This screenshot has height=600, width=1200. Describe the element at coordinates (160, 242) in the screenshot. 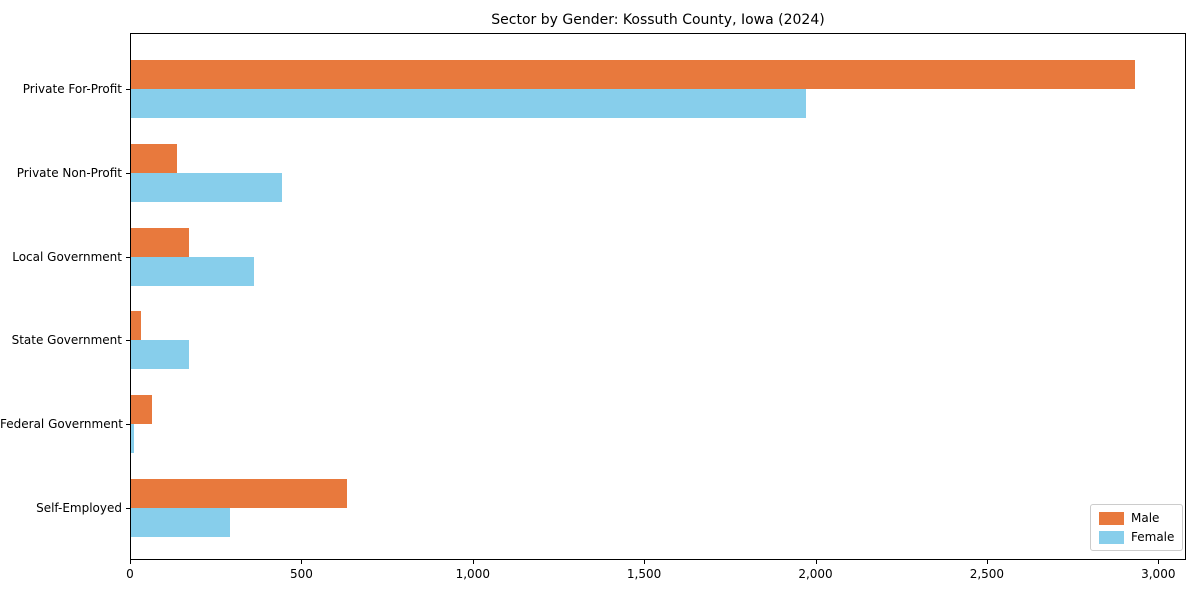

I see `bar-male-local-government` at that location.